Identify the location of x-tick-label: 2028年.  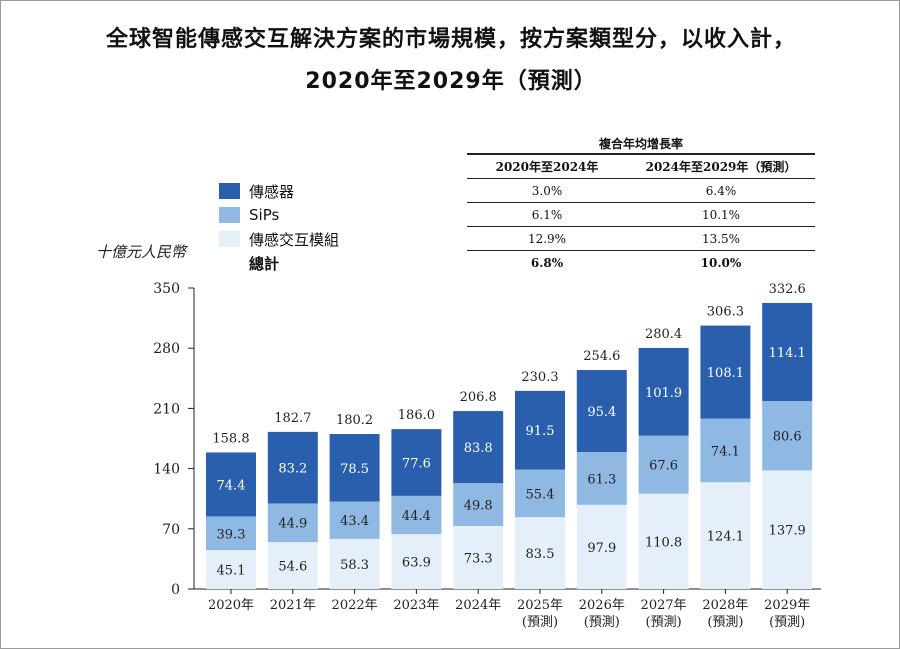
(725, 605).